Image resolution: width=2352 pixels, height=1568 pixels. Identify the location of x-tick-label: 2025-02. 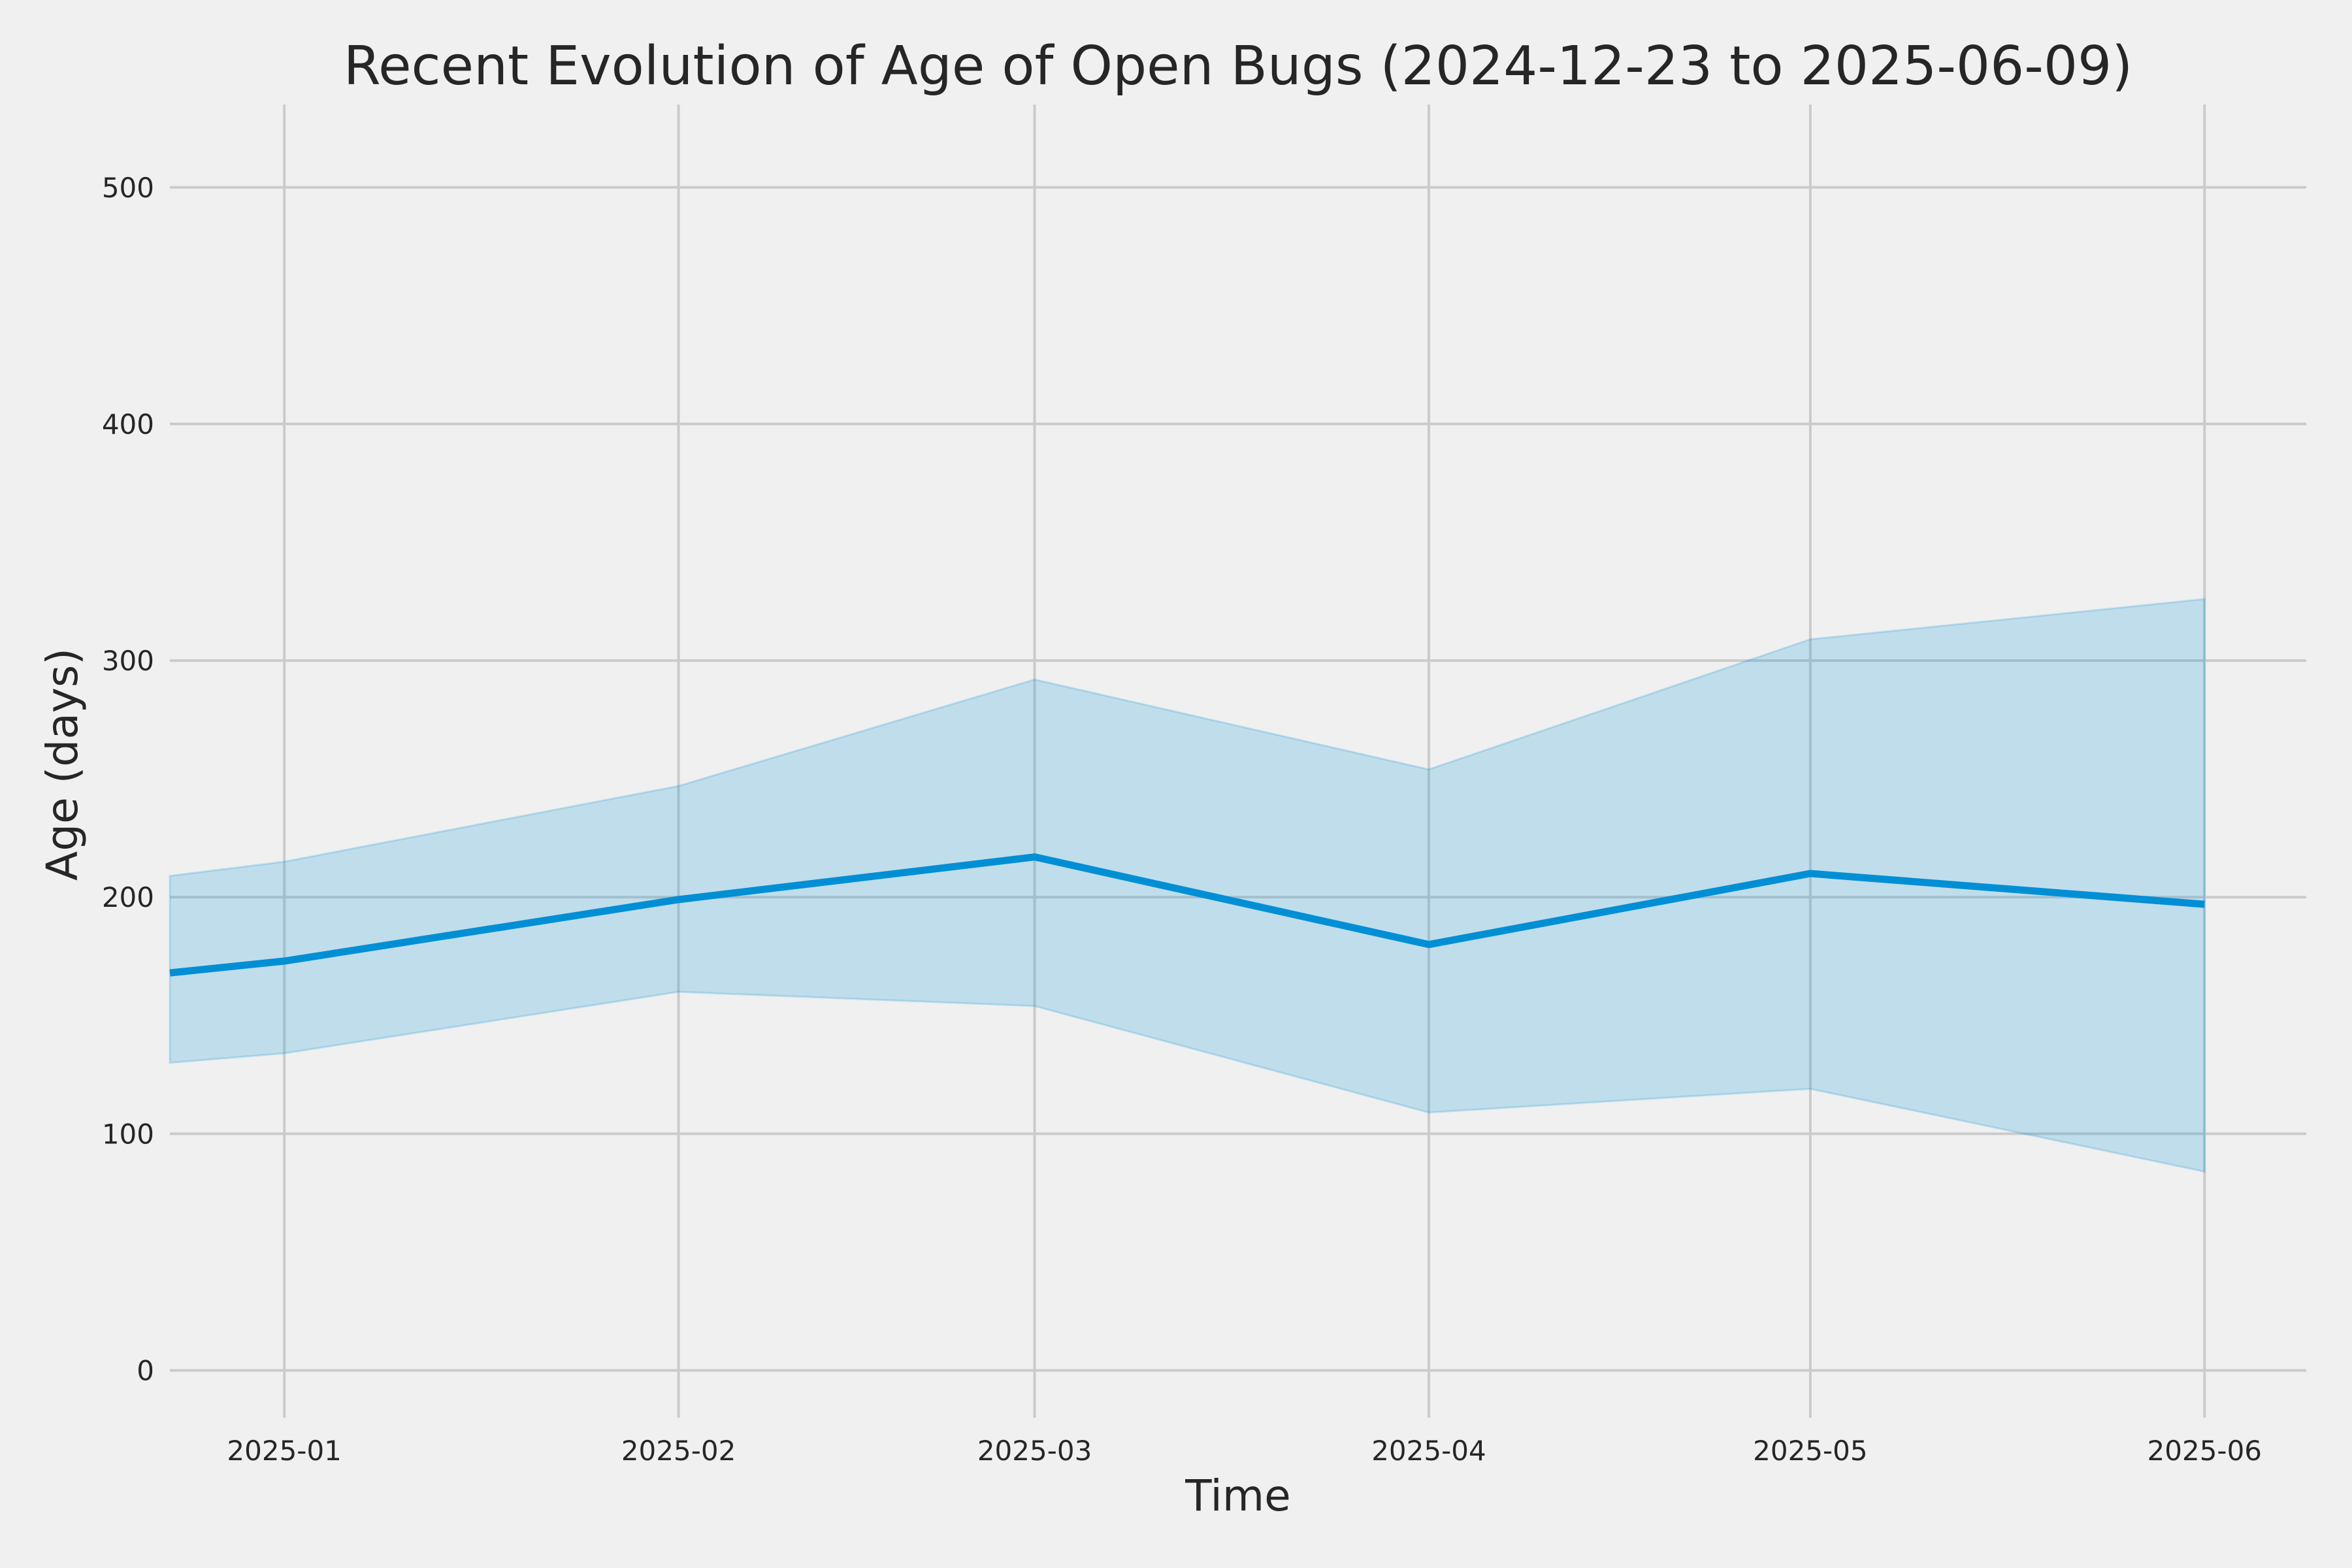
(678, 1451).